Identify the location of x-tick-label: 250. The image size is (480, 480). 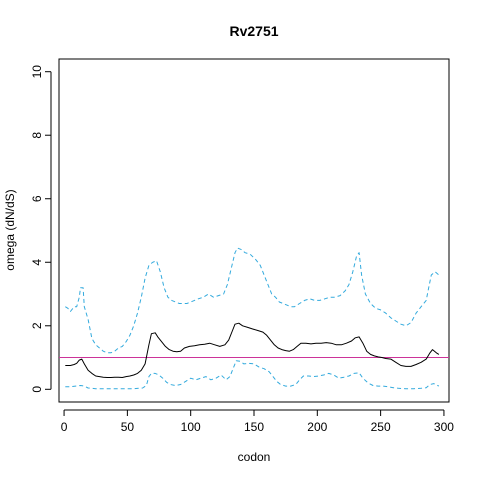
(381, 427).